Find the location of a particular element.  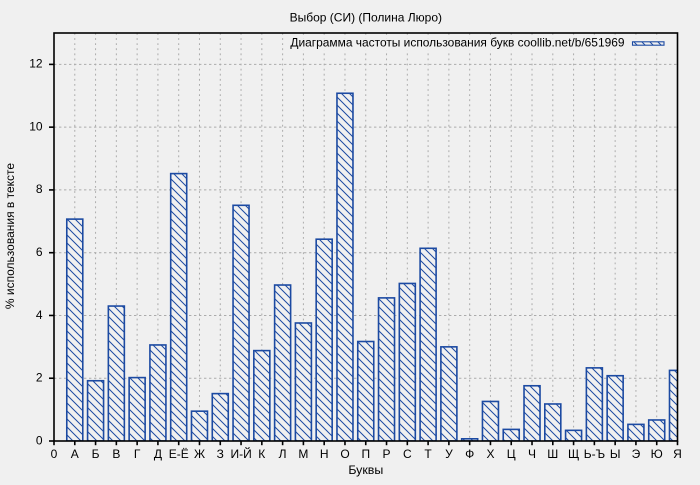

svg-text: Х is located at coordinates (490, 454).